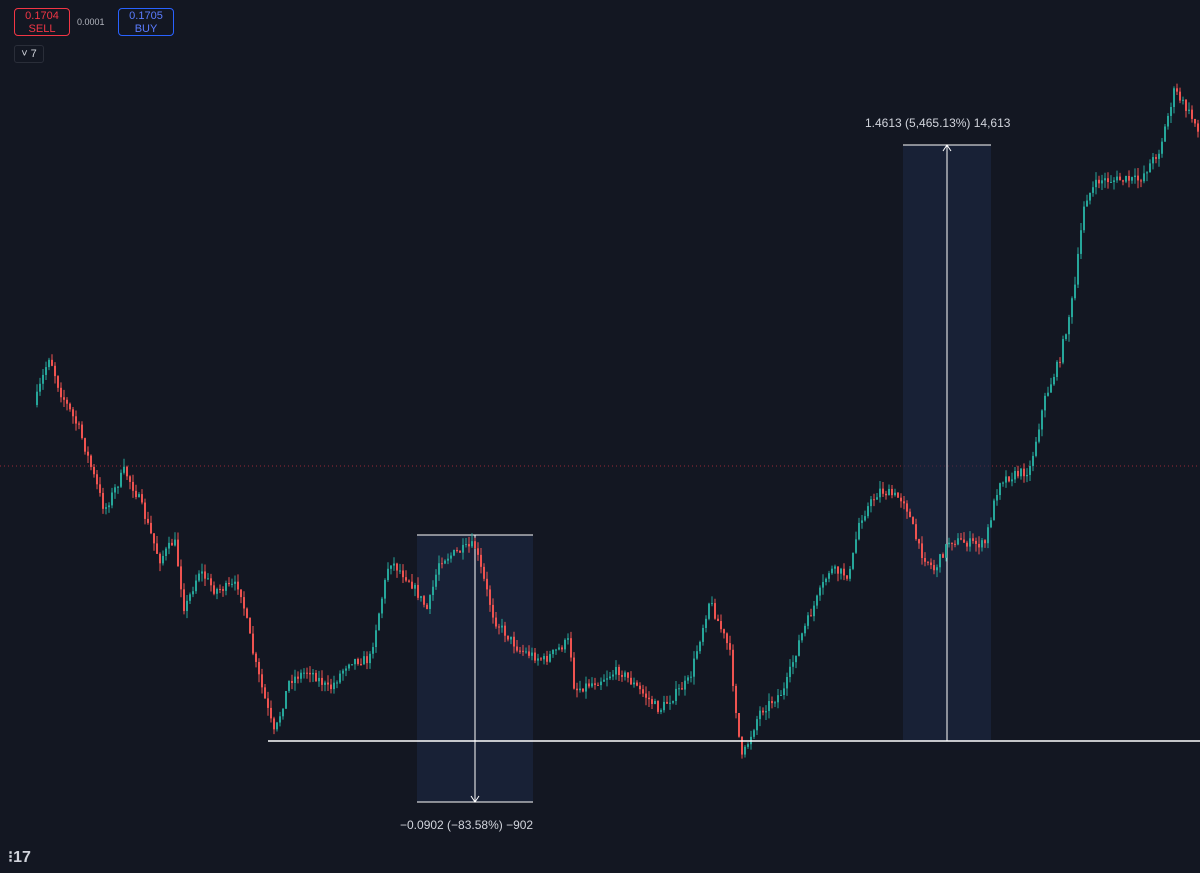 The width and height of the screenshot is (1200, 873). What do you see at coordinates (467, 825) in the screenshot?
I see `drop-label: −0.0902 (−83.58%) −902` at bounding box center [467, 825].